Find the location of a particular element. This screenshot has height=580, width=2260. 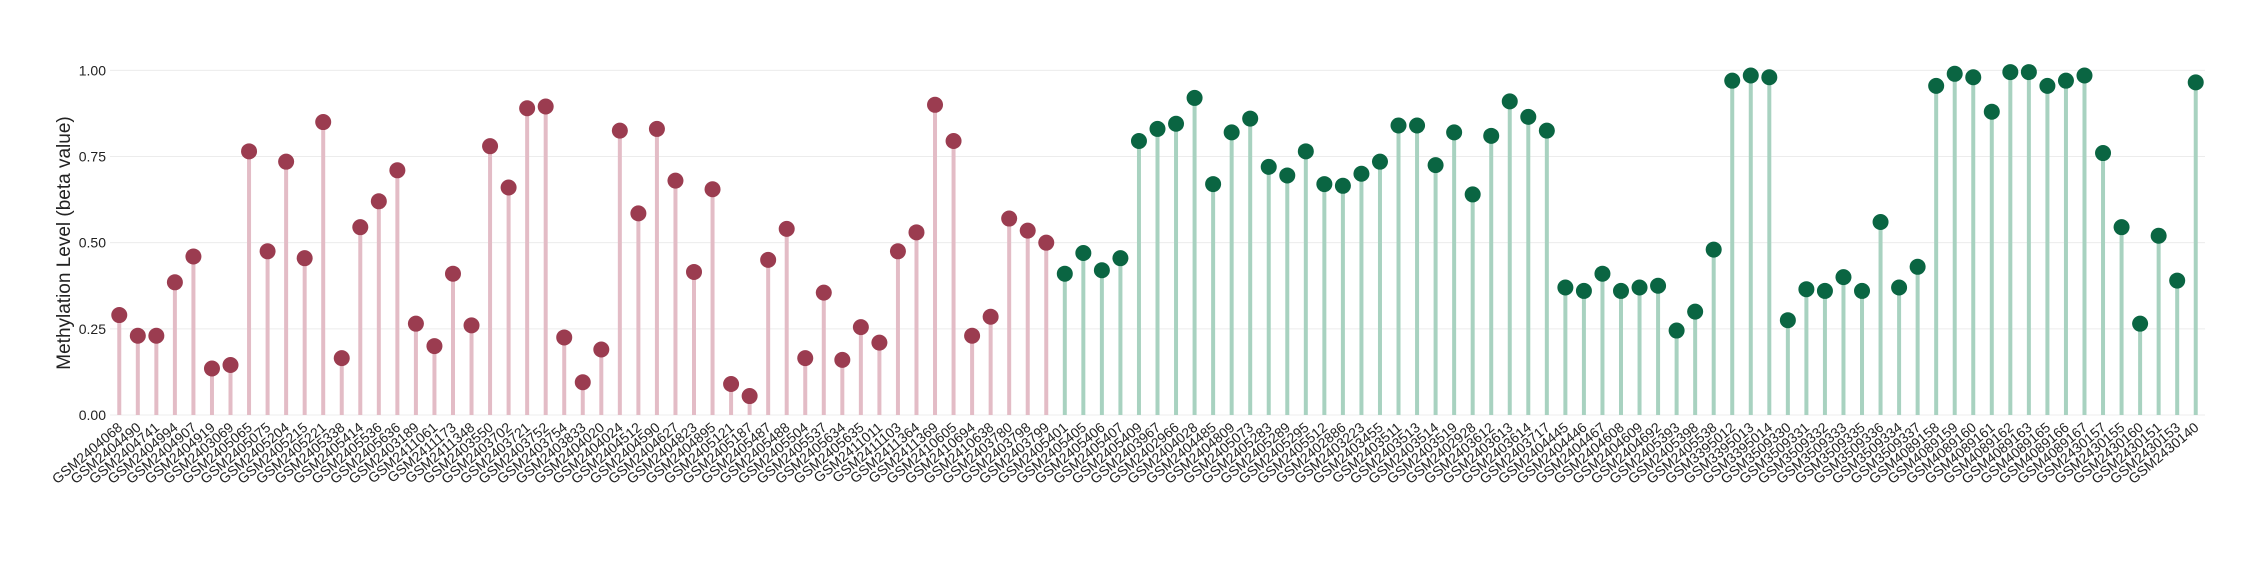

y-tick-label: 0.50 is located at coordinates (92, 243).